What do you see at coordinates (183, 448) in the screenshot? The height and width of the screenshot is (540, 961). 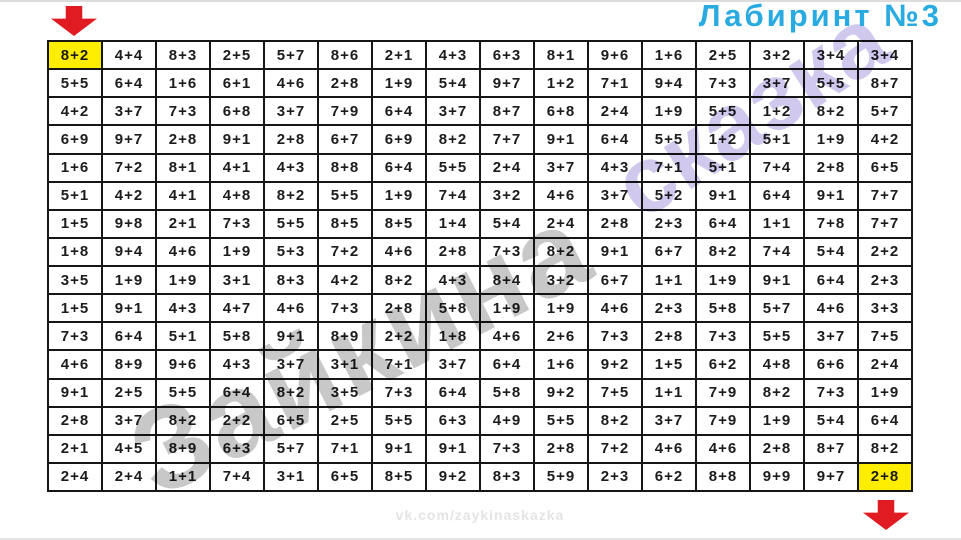 I see `grid-cell: 8+9` at bounding box center [183, 448].